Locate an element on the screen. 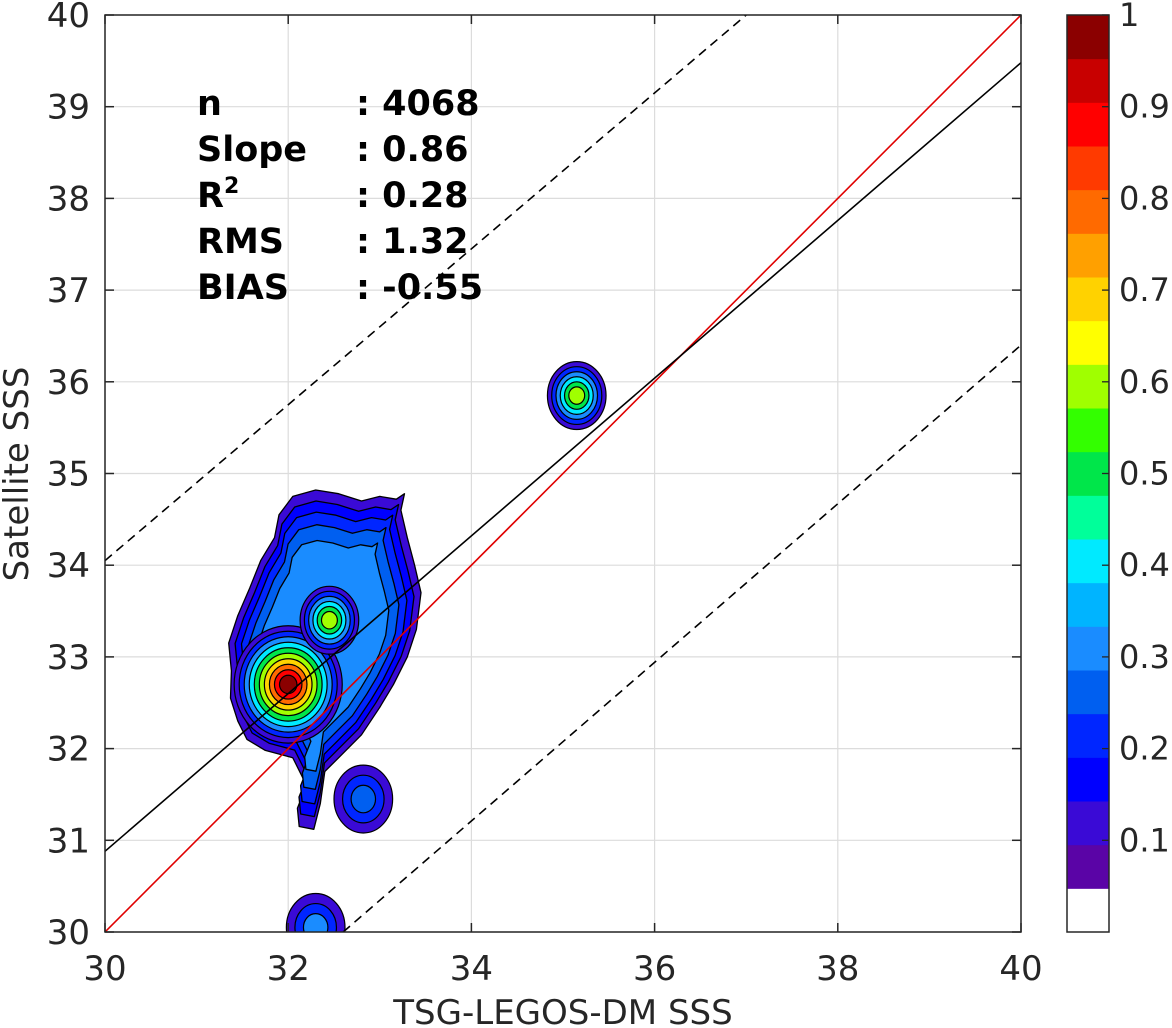 This screenshot has width=1172, height=1028. colorbar-tick-label: 1 is located at coordinates (1129, 17).